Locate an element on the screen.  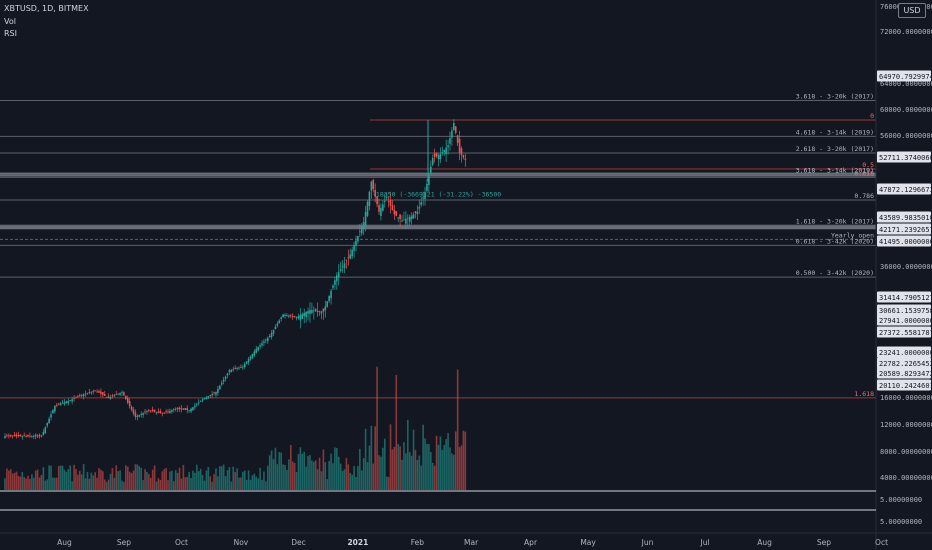
price-badge-label: 43589.98350105 is located at coordinates (905, 218).